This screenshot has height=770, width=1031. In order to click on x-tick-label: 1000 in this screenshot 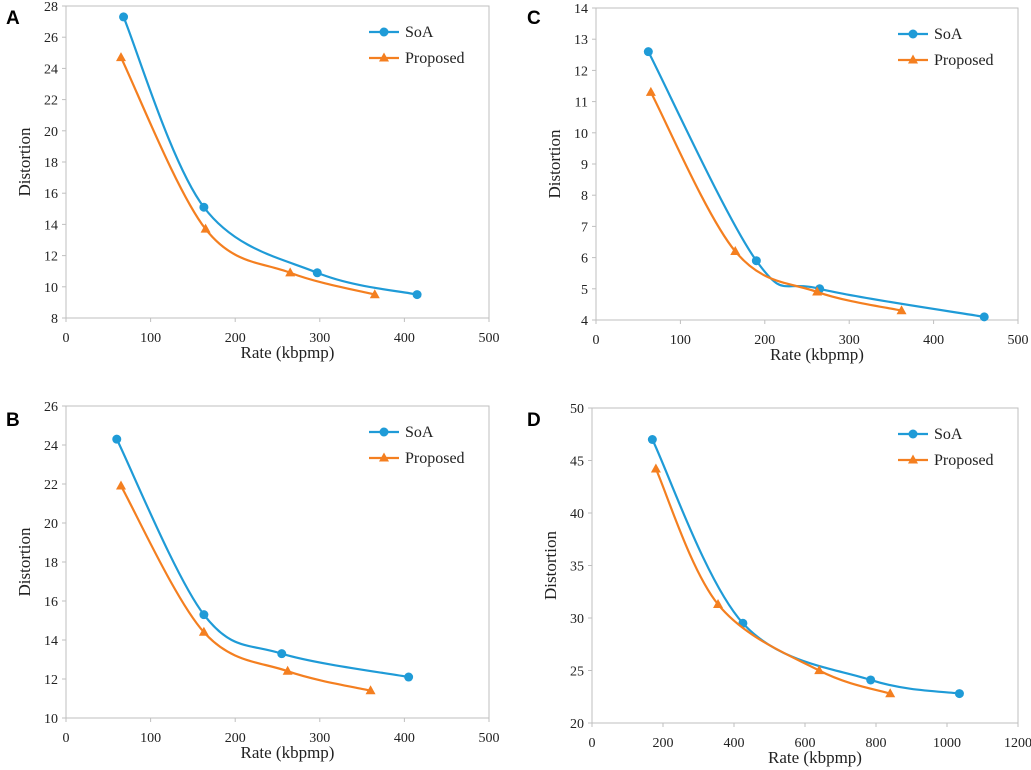, I will do `click(947, 743)`.